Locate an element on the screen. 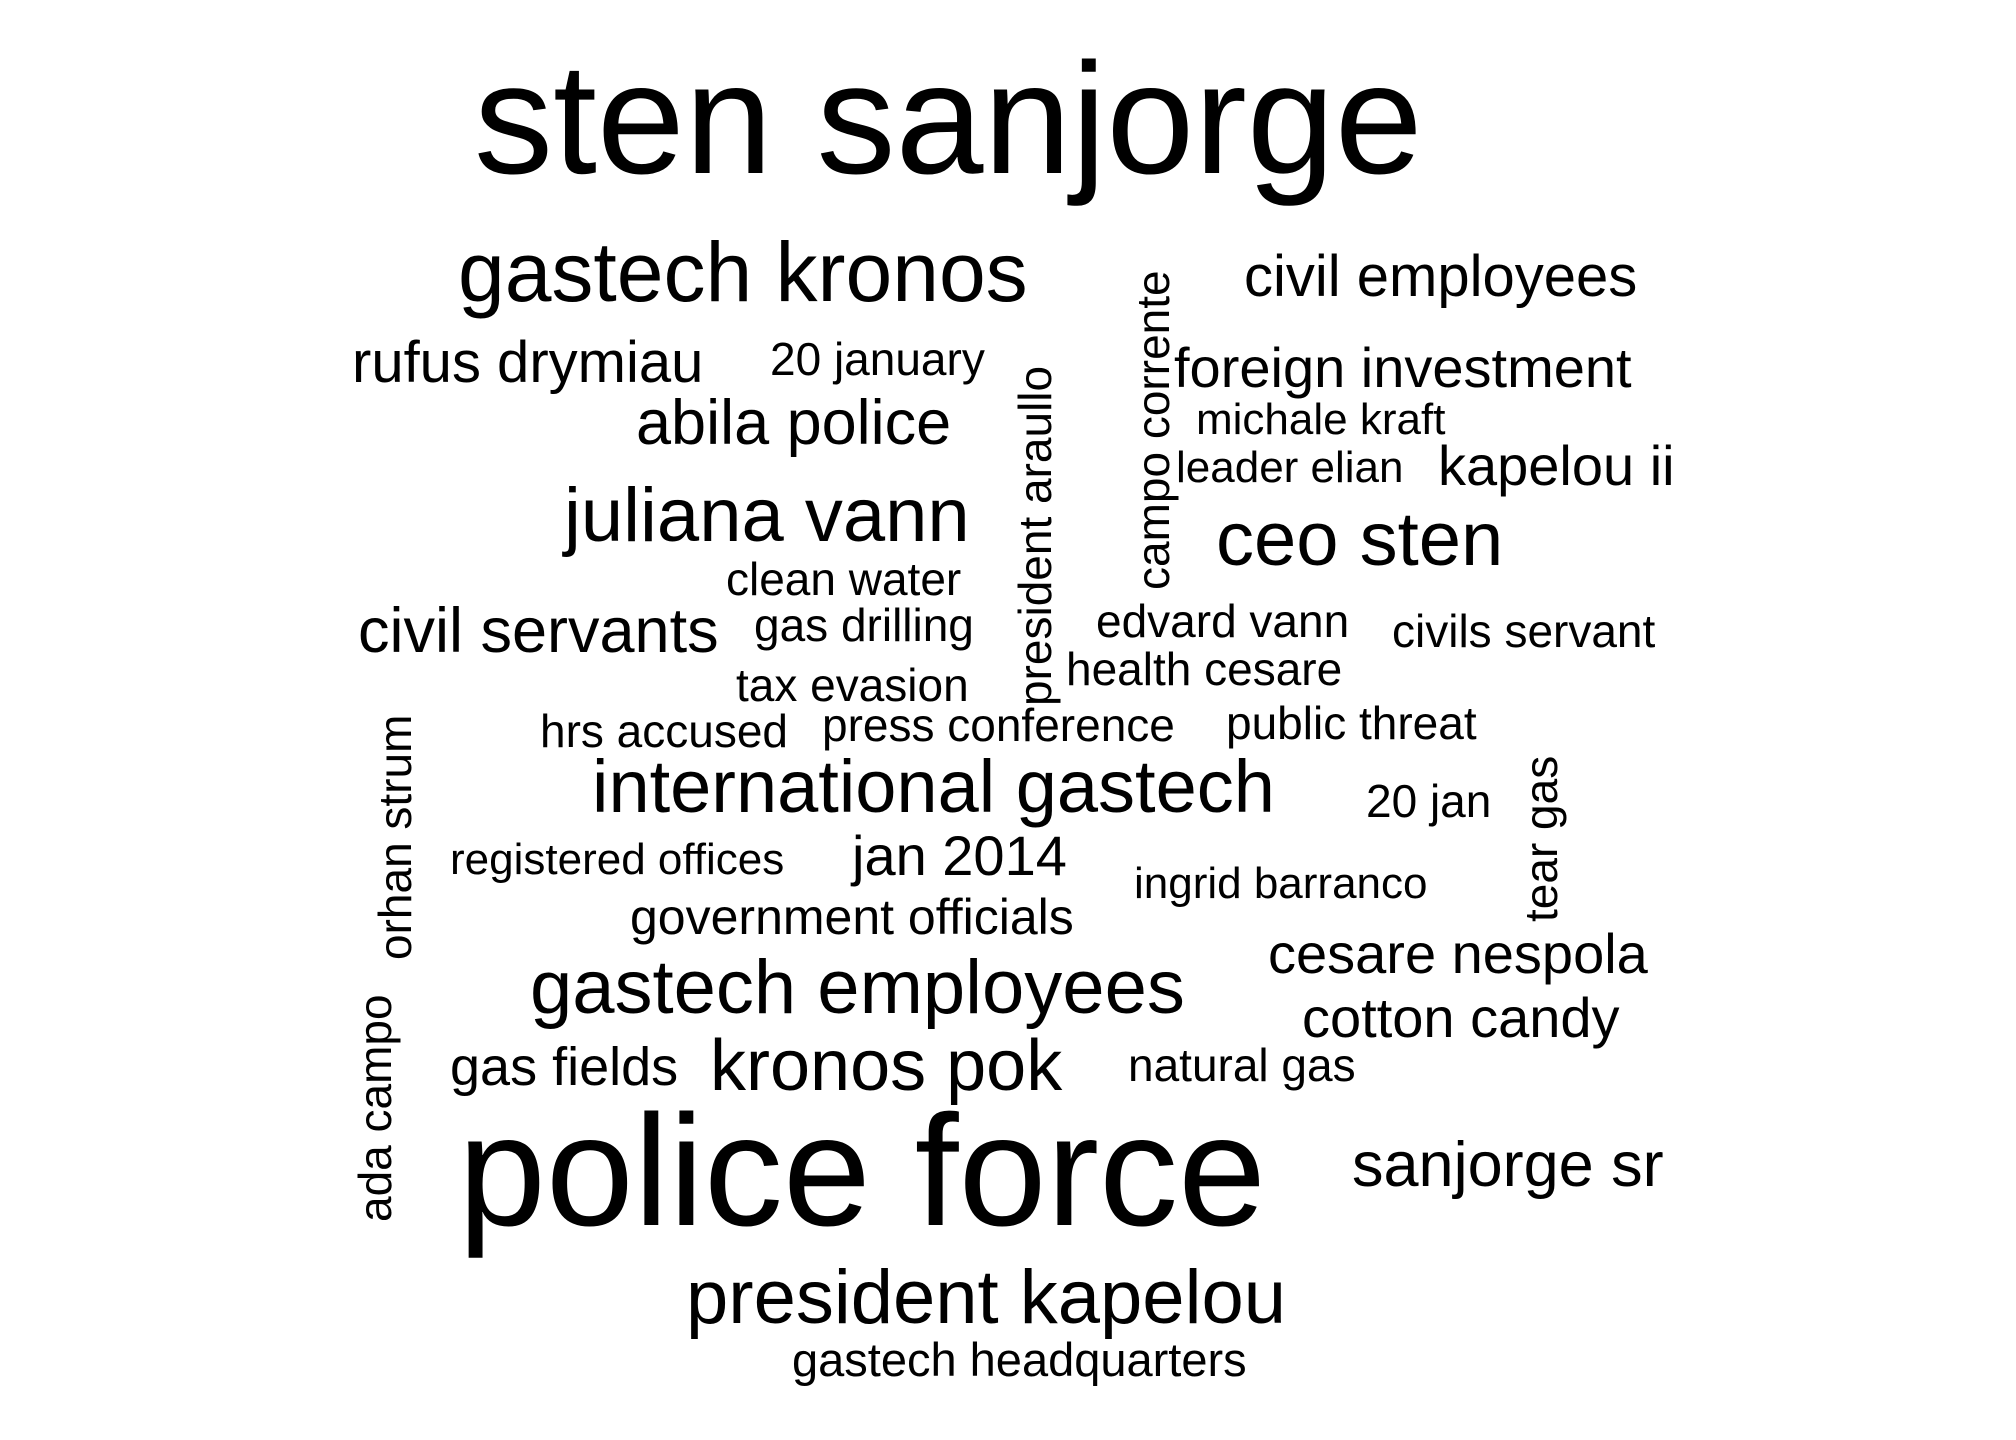 Image resolution: width=2016 pixels, height=1440 pixels. word-clean-water: clean water is located at coordinates (844, 579).